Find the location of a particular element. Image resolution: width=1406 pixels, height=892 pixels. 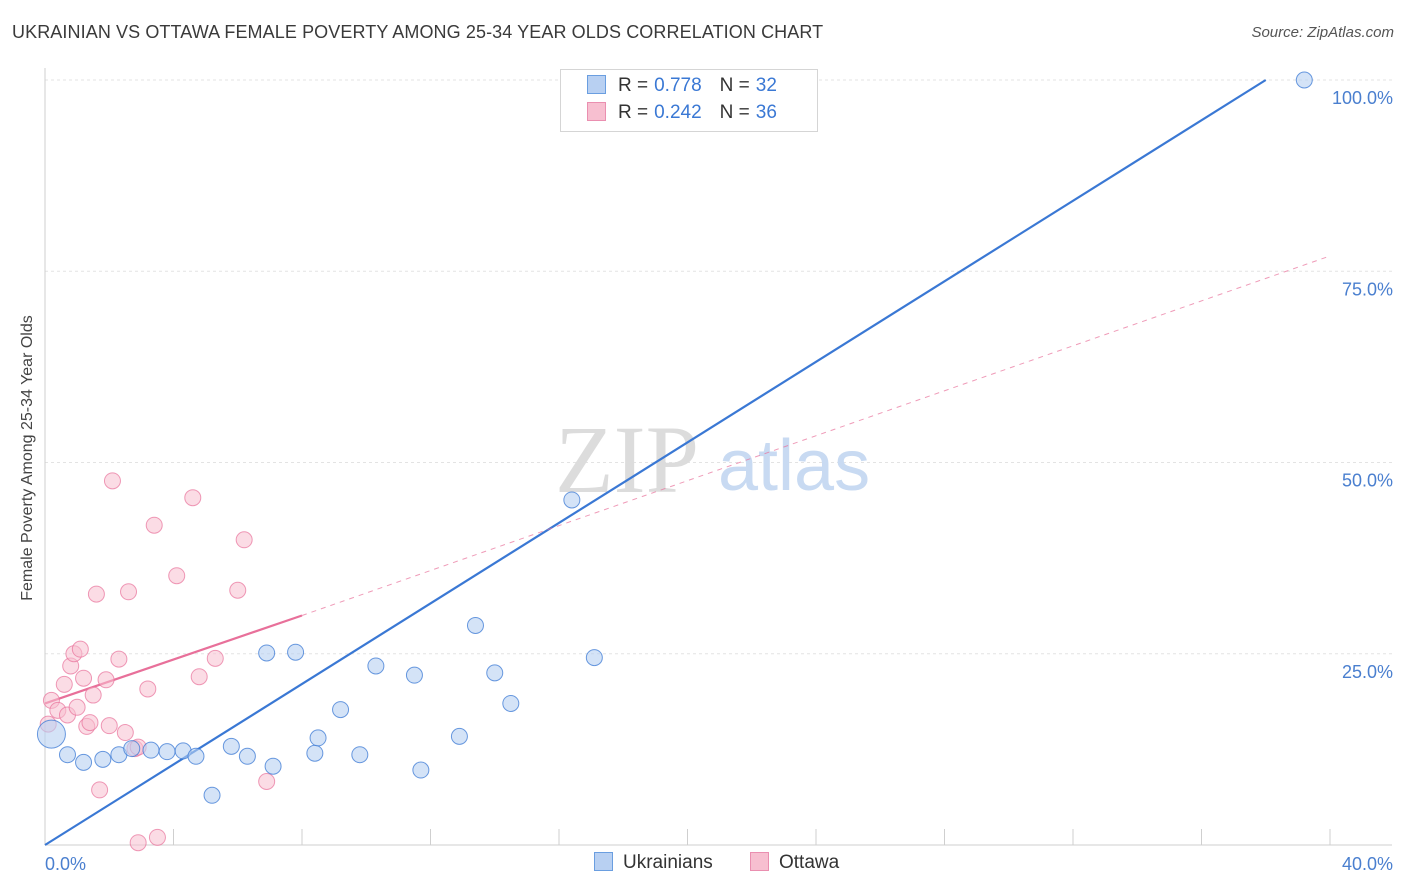

legend-row-ottawa: R = 0.242 N = 36 is located at coordinates (682, 114).